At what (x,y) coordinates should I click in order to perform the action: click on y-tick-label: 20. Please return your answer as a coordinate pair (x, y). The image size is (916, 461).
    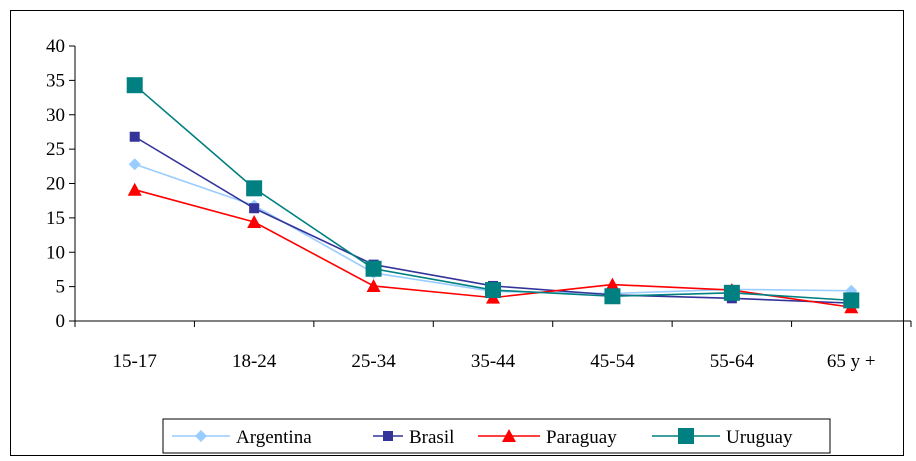
    Looking at the image, I should click on (55, 184).